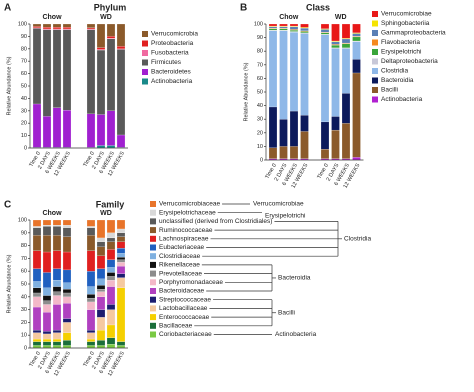 The height and width of the screenshot is (392, 474). Describe the element at coordinates (176, 326) in the screenshot. I see `legend-label: Bacillaceae` at that location.